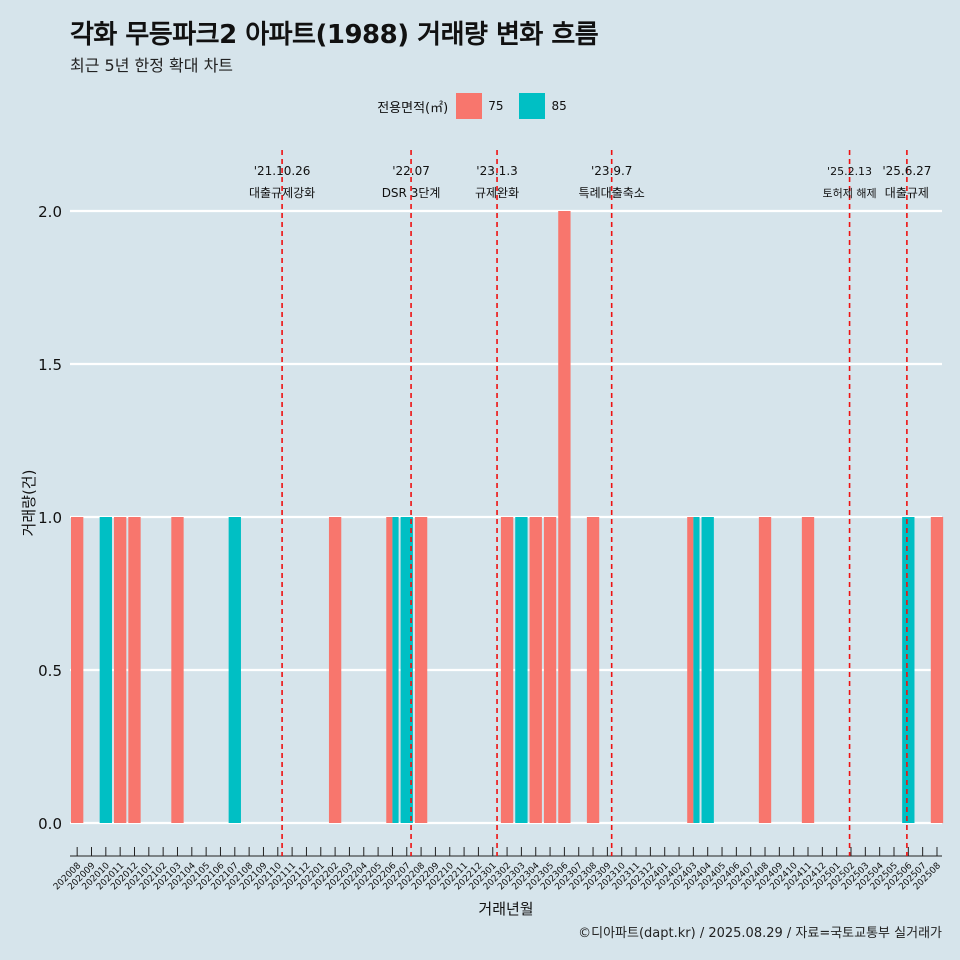  Describe the element at coordinates (152, 65) in the screenshot. I see `chart-subtitle: 최근 5년 한정 확대 차트` at that location.